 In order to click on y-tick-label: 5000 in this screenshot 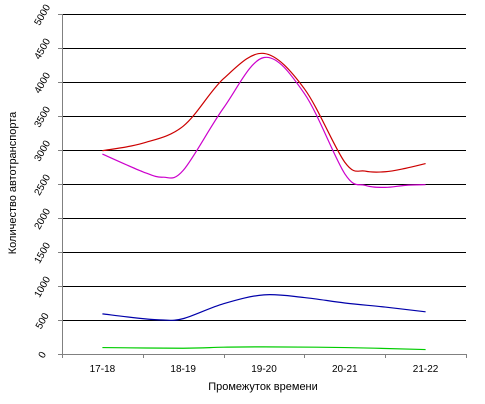, I will do `click(43, 14)`.